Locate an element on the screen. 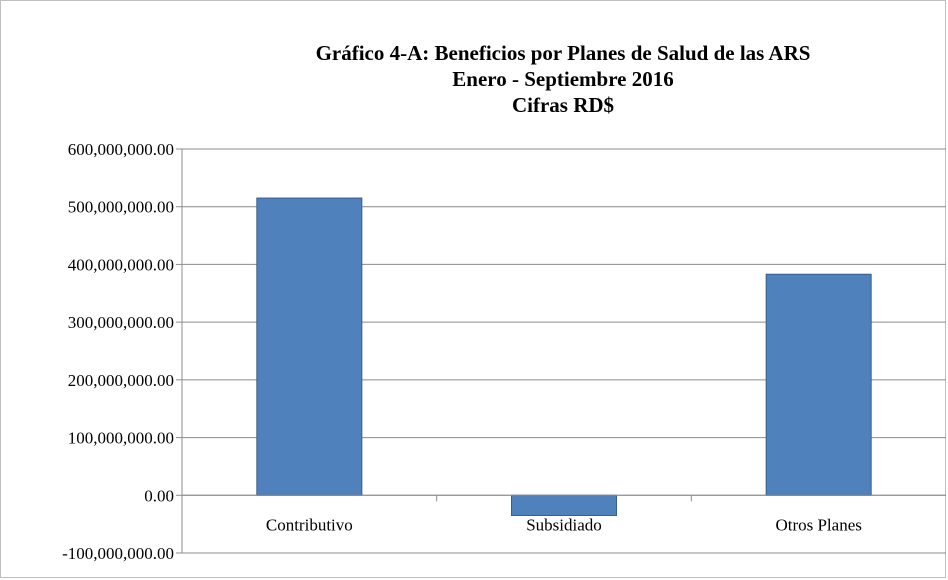 Image resolution: width=948 pixels, height=580 pixels. y-tick-label: 600,000,000.00 is located at coordinates (121, 149).